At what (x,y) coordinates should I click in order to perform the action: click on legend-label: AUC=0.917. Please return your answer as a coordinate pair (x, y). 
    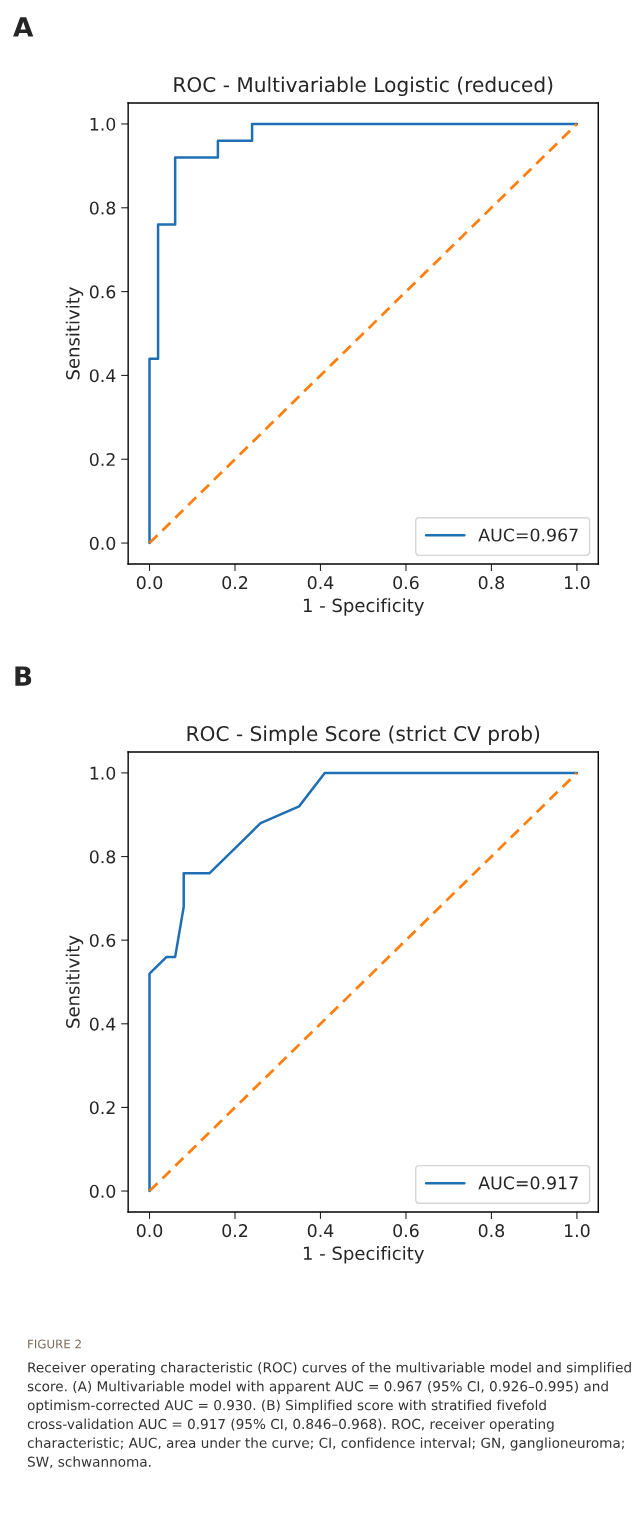
    Looking at the image, I should click on (528, 1183).